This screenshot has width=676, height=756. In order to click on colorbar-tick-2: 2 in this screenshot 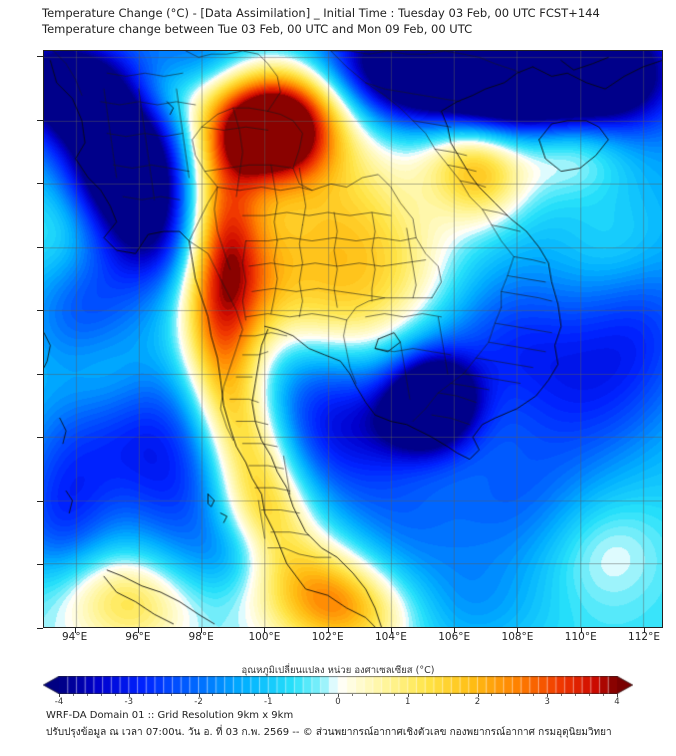, I will do `click(477, 702)`.